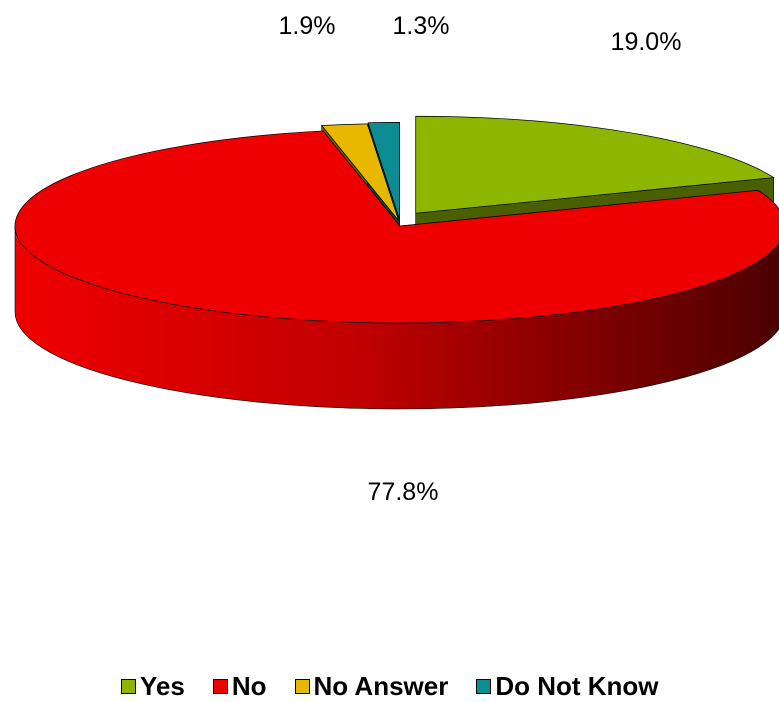  I want to click on legend-item-no: No, so click(239, 686).